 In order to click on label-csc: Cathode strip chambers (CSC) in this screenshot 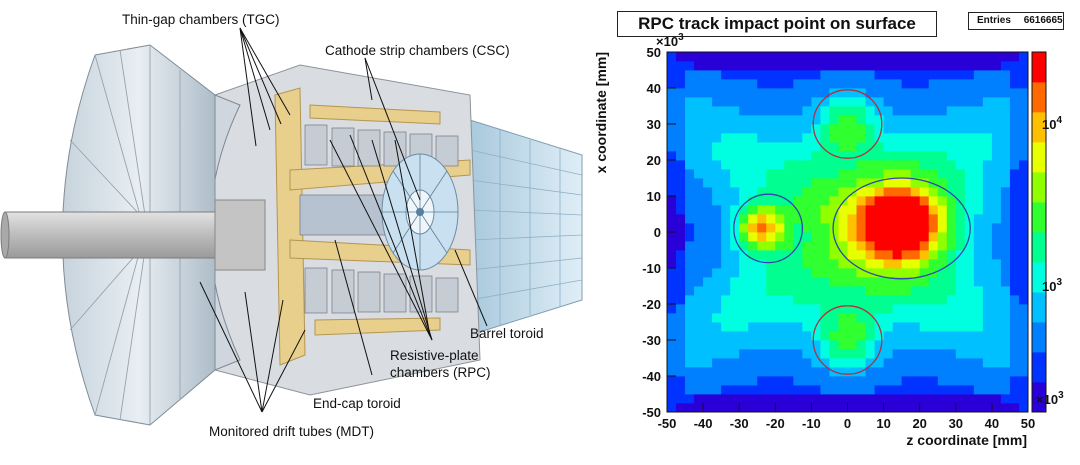, I will do `click(417, 50)`.